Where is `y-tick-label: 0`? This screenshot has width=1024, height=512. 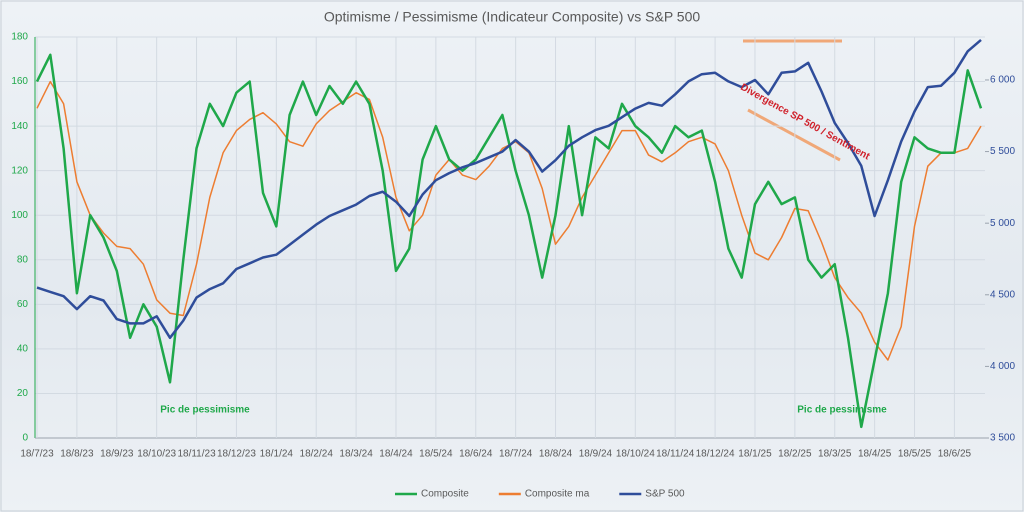
y-tick-label: 0 is located at coordinates (25, 438).